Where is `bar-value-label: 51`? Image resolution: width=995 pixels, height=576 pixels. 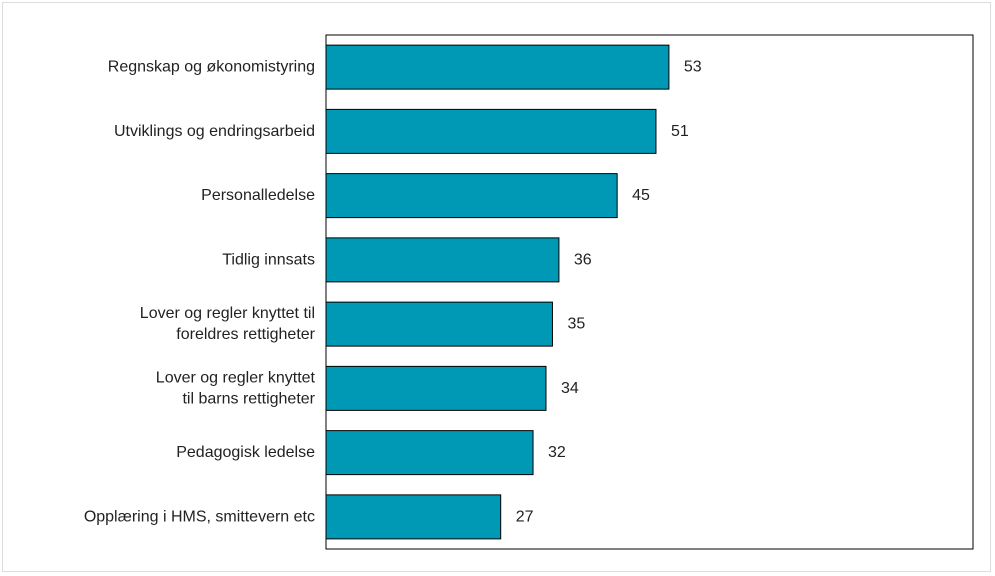 bar-value-label: 51 is located at coordinates (680, 131).